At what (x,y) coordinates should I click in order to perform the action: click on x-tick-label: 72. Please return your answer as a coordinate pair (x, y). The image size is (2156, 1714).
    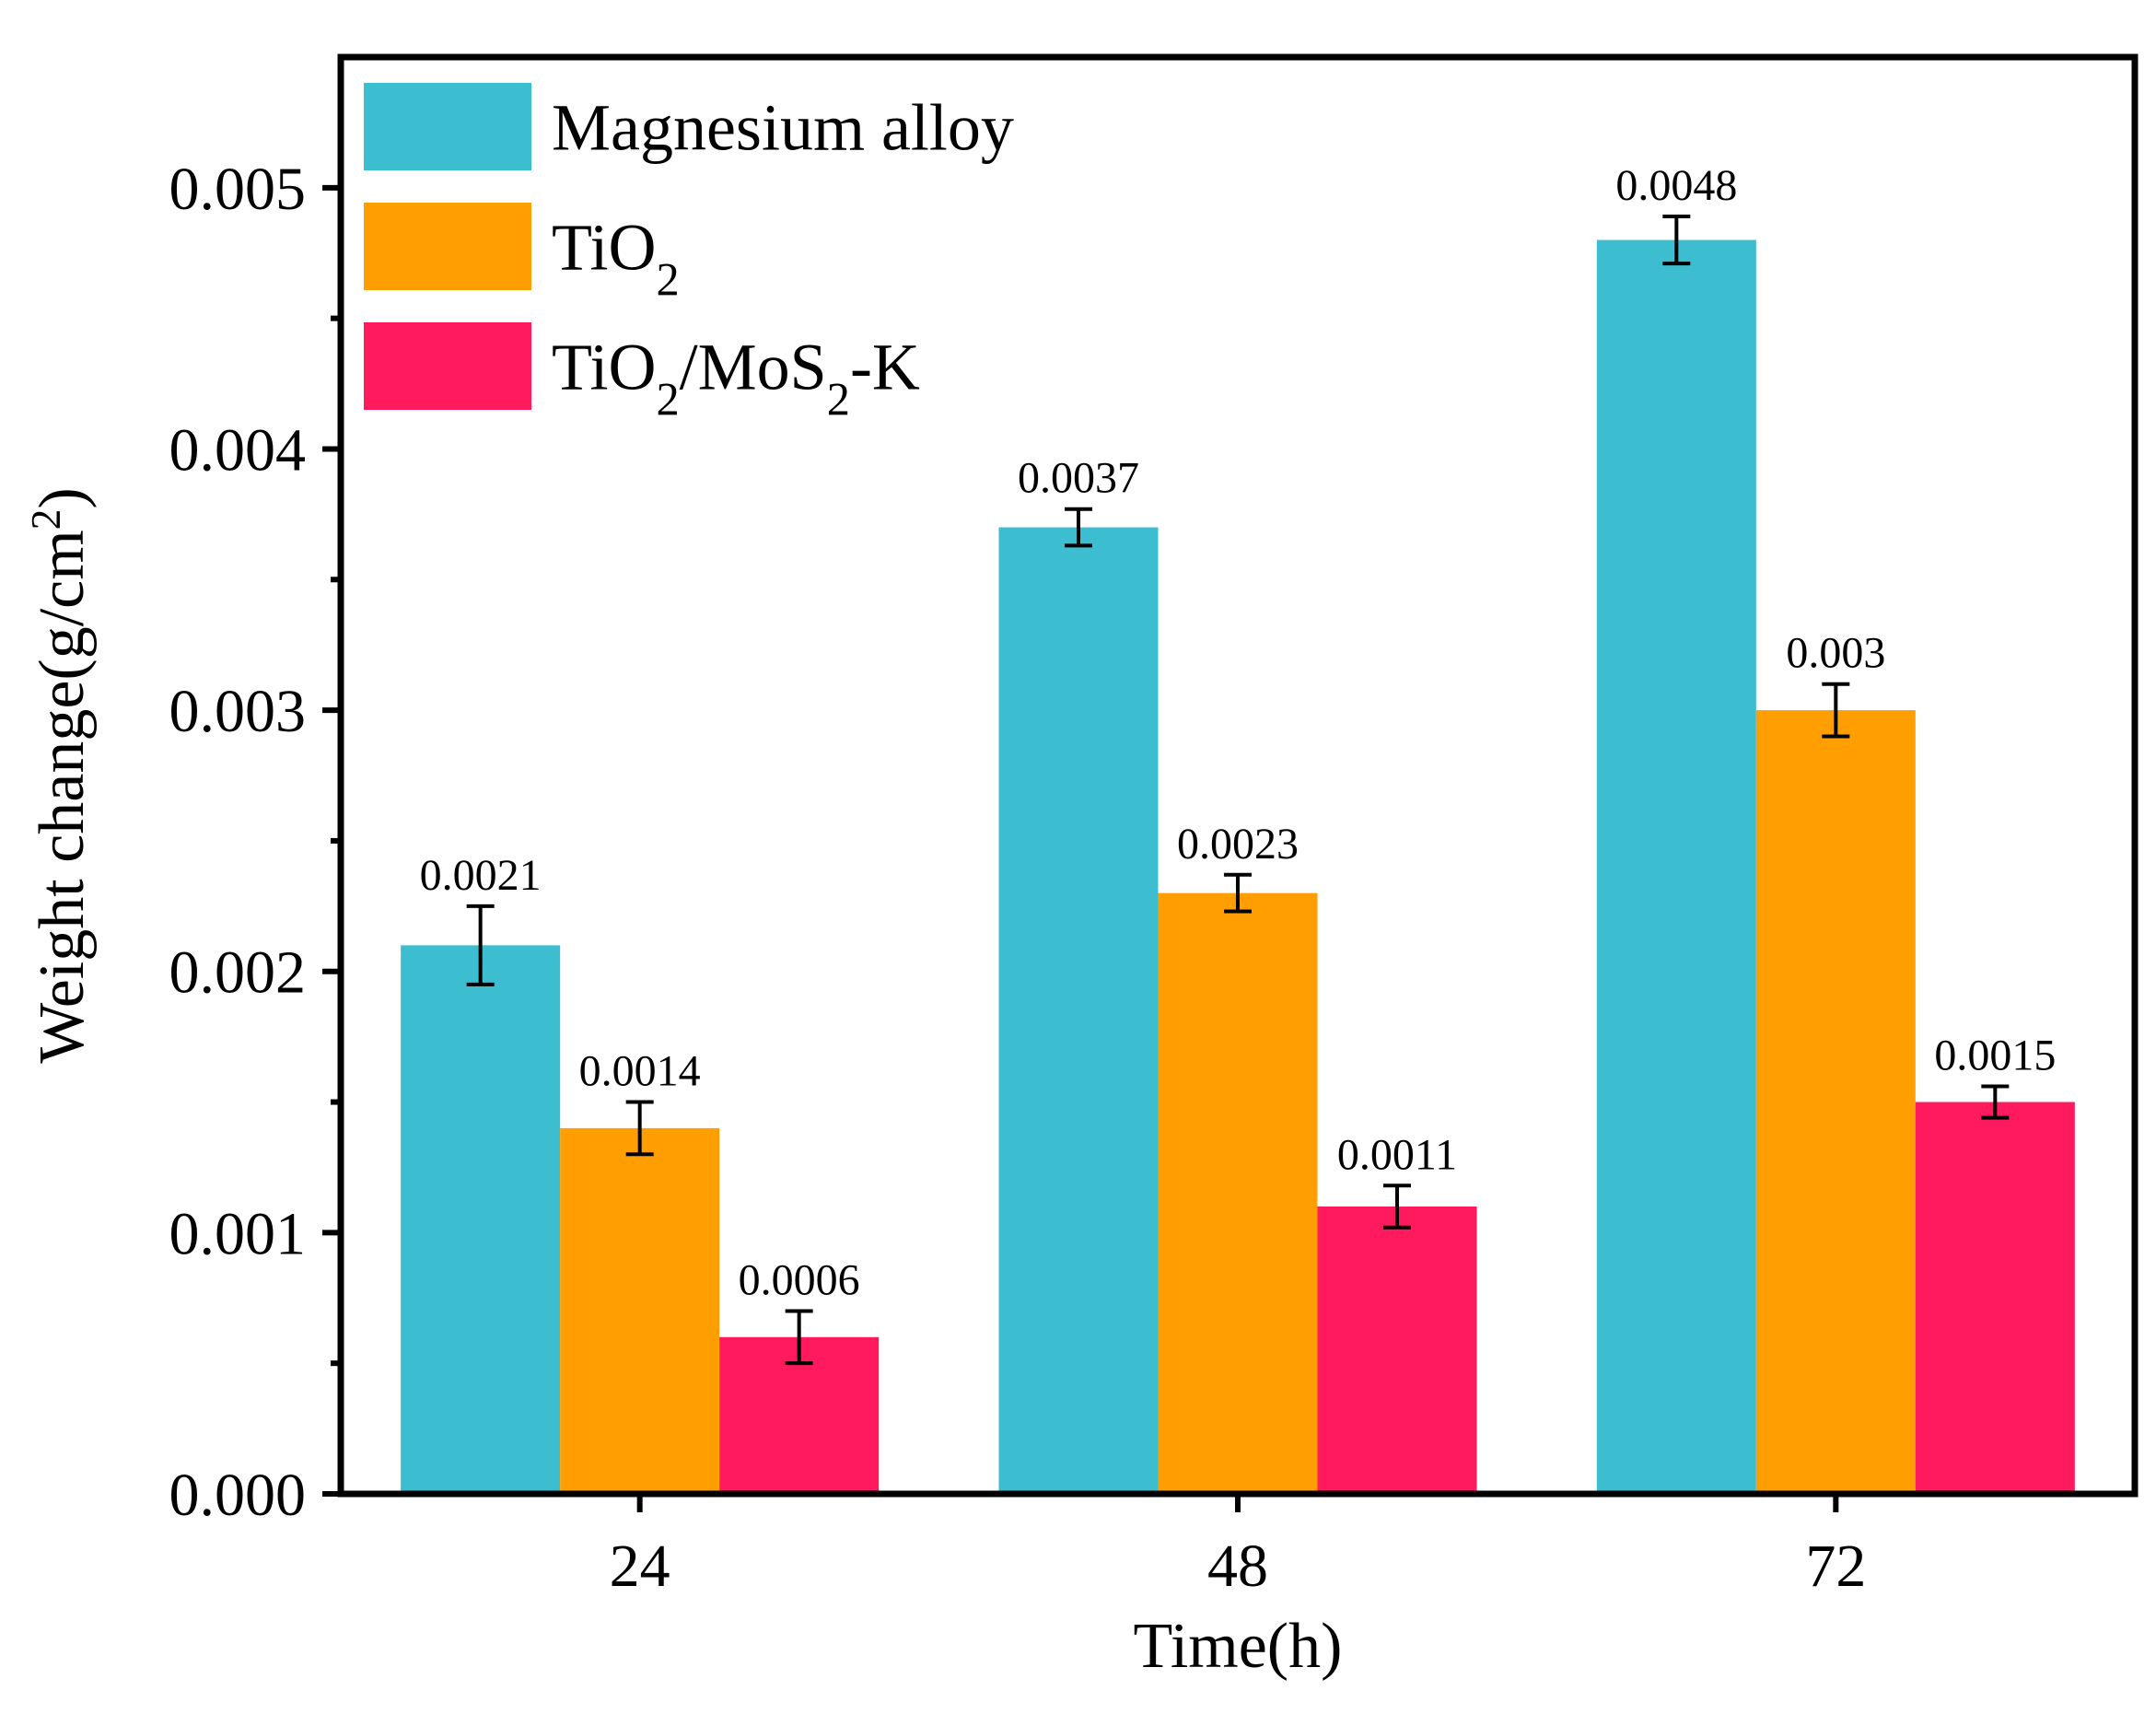
    Looking at the image, I should click on (1835, 1566).